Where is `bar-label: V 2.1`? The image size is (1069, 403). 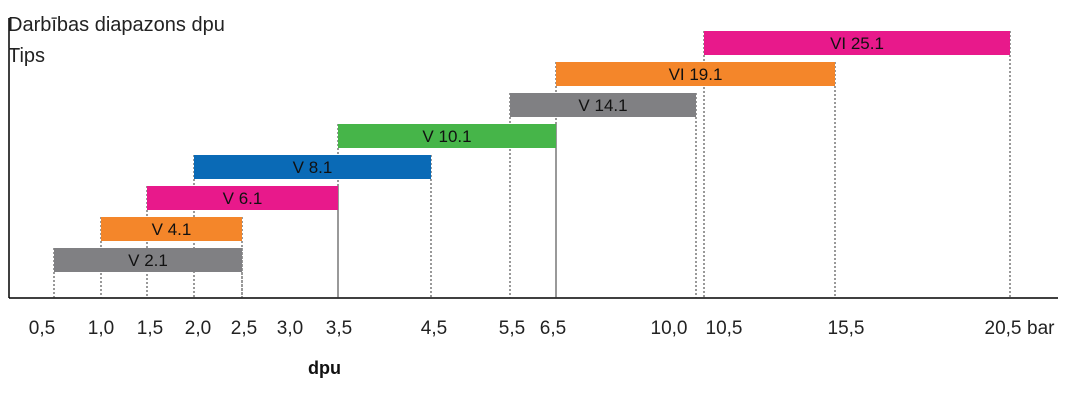 bar-label: V 2.1 is located at coordinates (148, 260).